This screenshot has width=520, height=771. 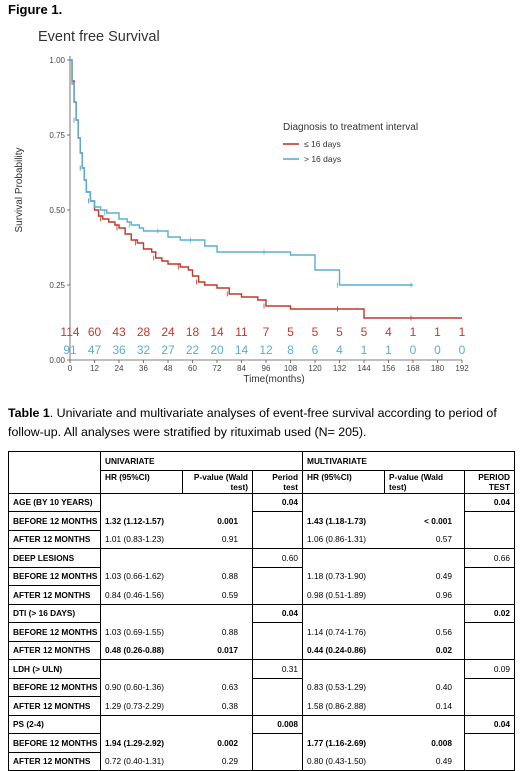 What do you see at coordinates (277, 669) in the screenshot?
I see `period-test-univariate: 0.31` at bounding box center [277, 669].